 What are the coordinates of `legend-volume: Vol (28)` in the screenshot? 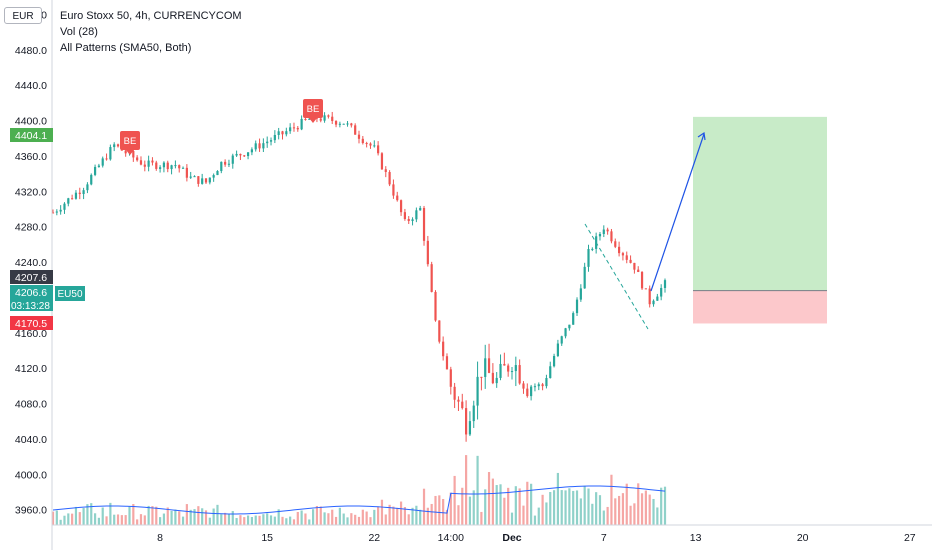 It's located at (79, 32).